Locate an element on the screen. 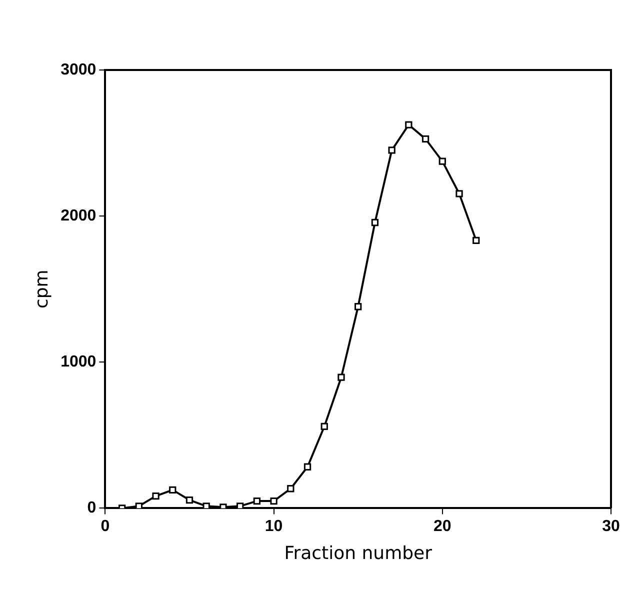 The height and width of the screenshot is (607, 639). x-axis-title: Fraction number is located at coordinates (358, 553).